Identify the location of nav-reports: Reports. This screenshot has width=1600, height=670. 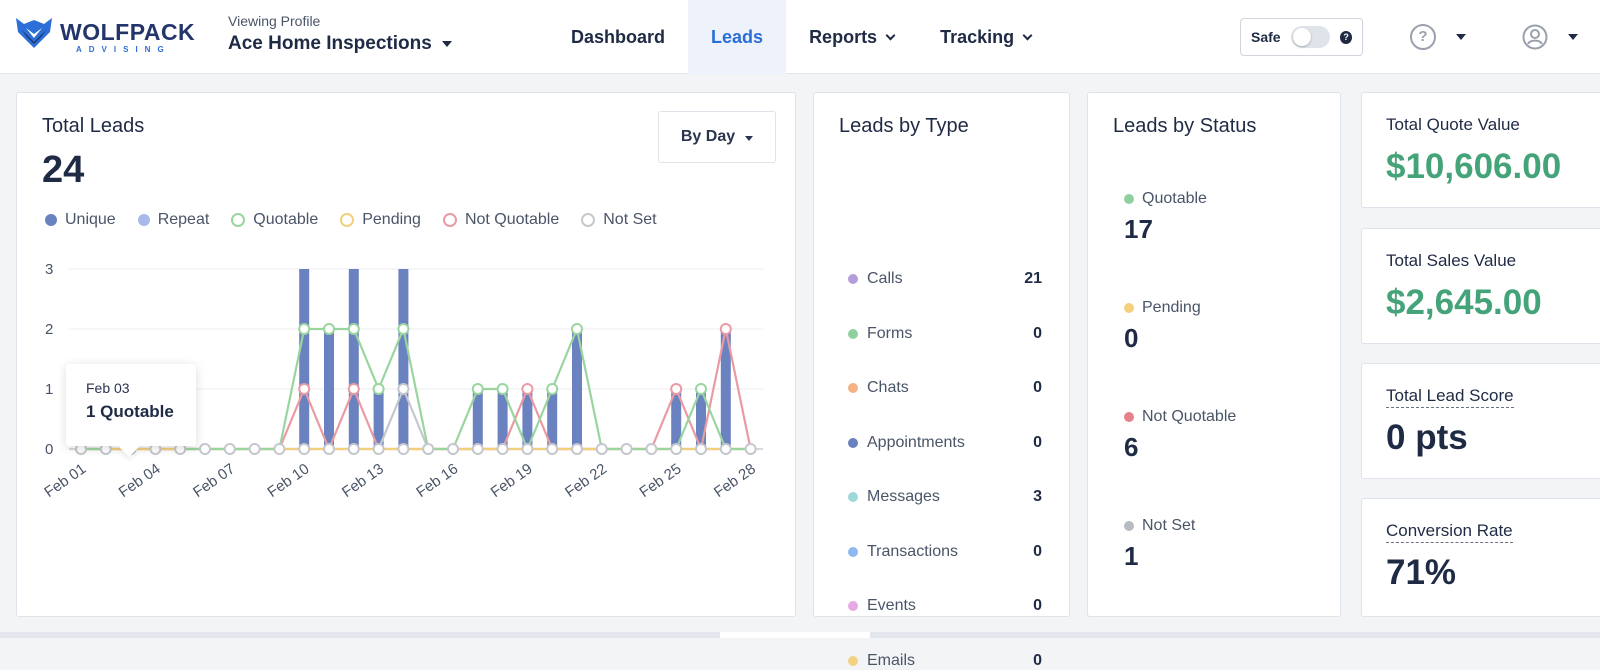
(851, 37).